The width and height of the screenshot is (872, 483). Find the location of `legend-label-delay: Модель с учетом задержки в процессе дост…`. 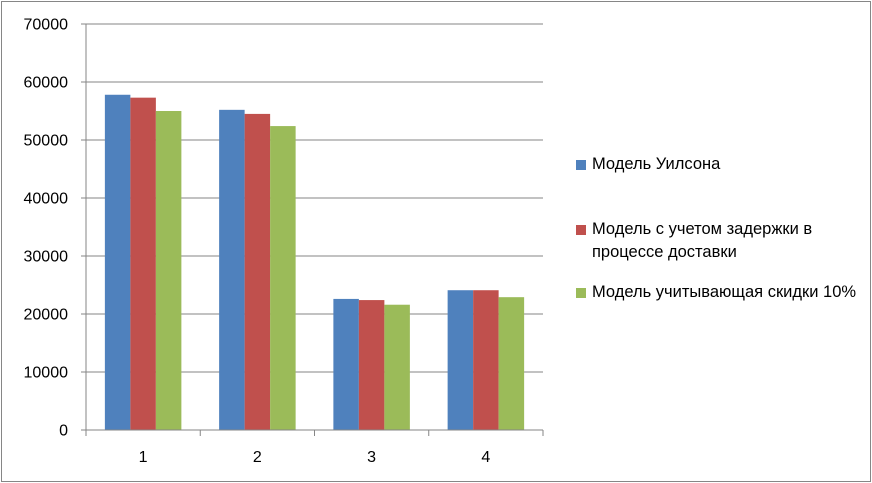

legend-label-delay: Модель с учетом задержки в процессе дост… is located at coordinates (702, 240).